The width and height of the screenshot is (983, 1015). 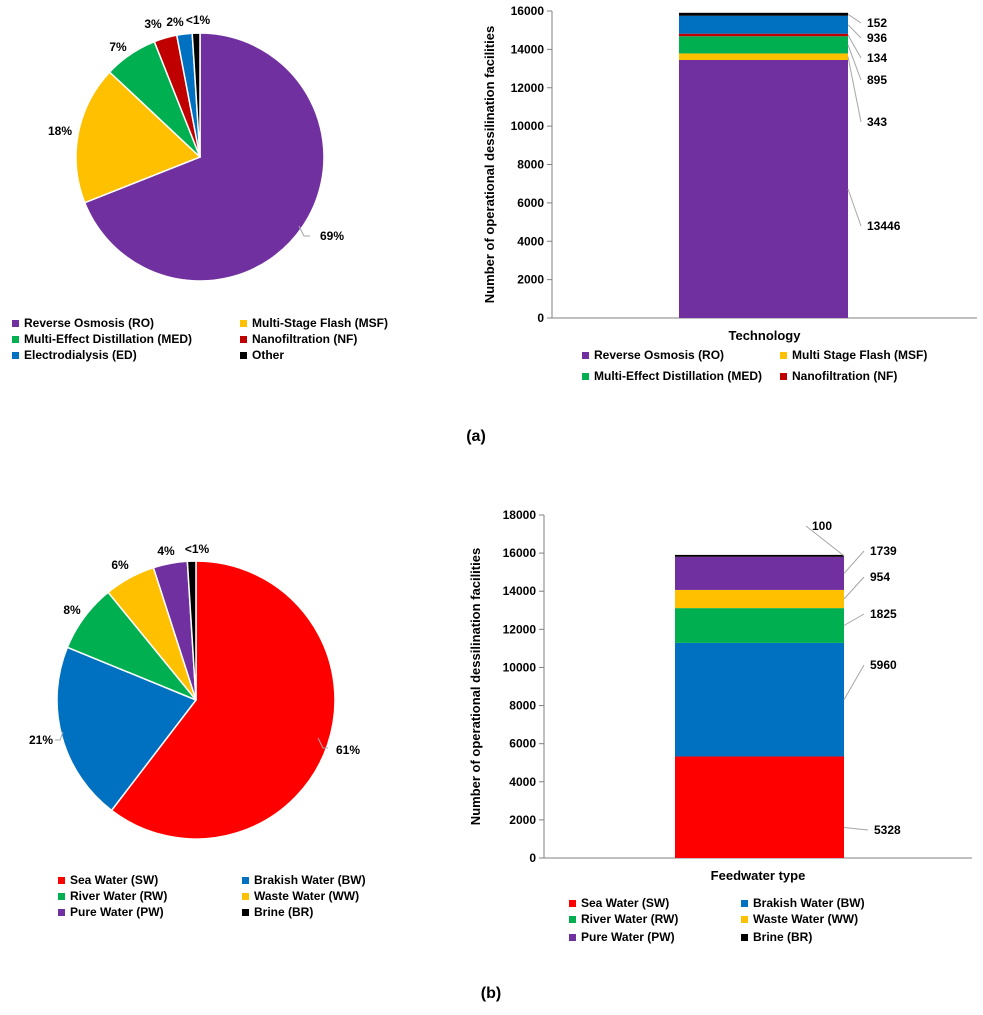 What do you see at coordinates (759, 599) in the screenshot?
I see `bar-segment-waste-water-ww` at bounding box center [759, 599].